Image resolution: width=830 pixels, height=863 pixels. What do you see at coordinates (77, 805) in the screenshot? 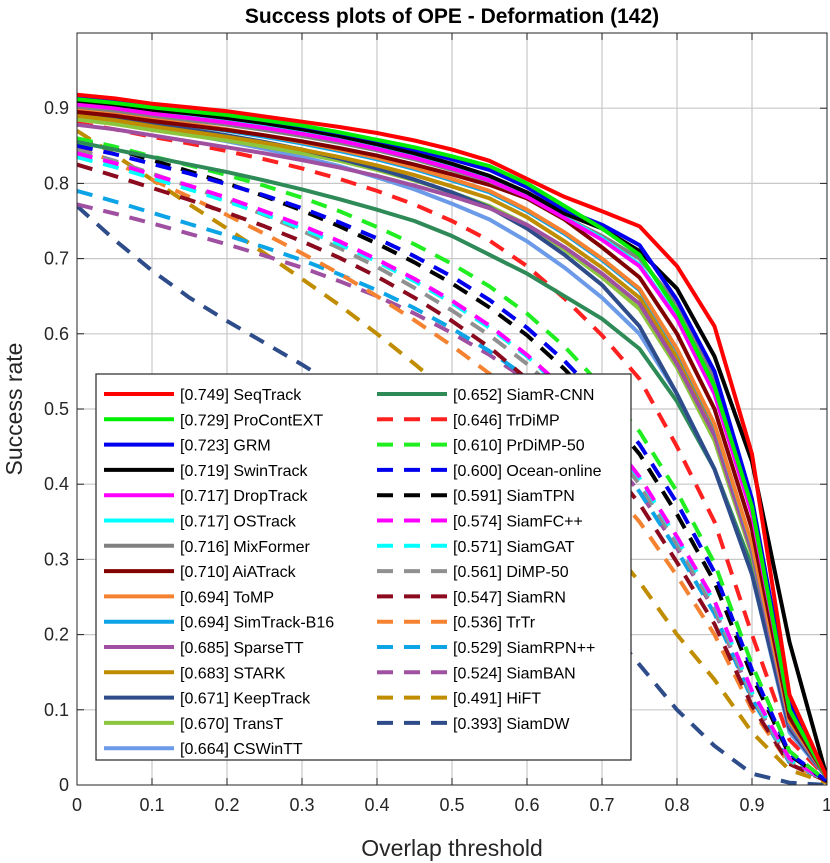
I see `x-tick-label: 0` at bounding box center [77, 805].